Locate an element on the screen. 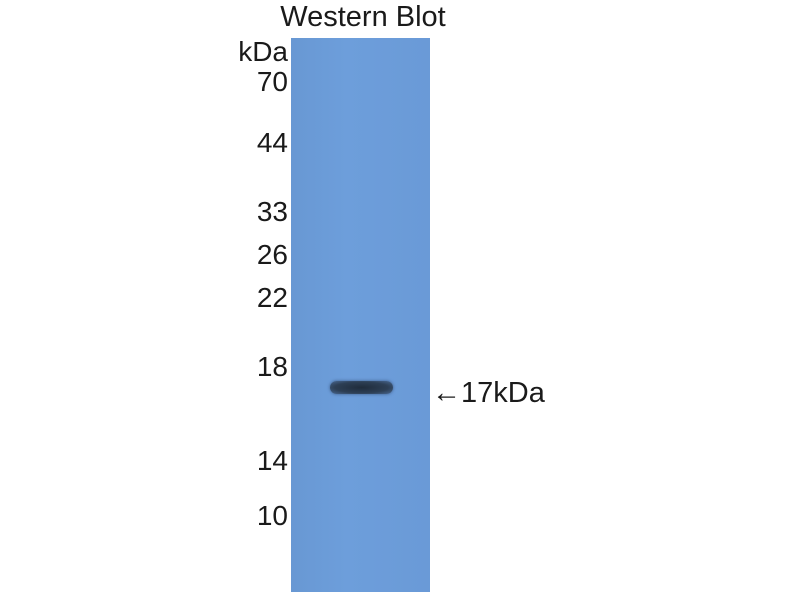 This screenshot has width=800, height=600. marker-label: 70 is located at coordinates (272, 81).